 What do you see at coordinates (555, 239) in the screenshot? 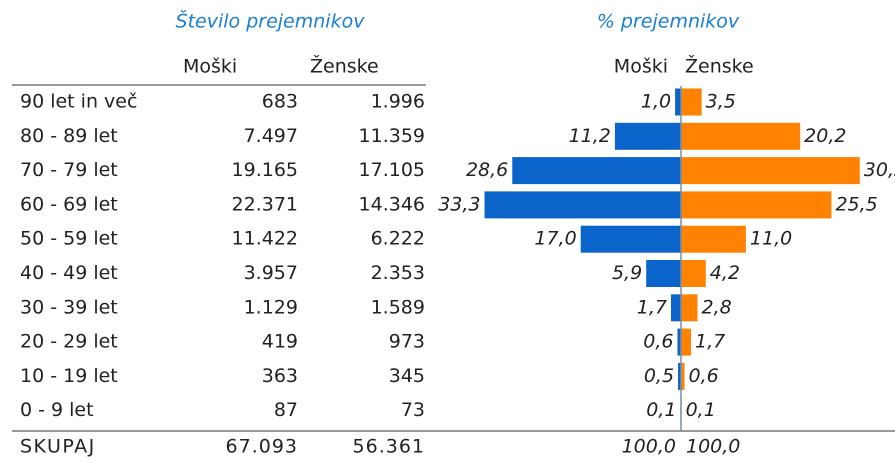
I see `value-label: 17,0` at bounding box center [555, 239].